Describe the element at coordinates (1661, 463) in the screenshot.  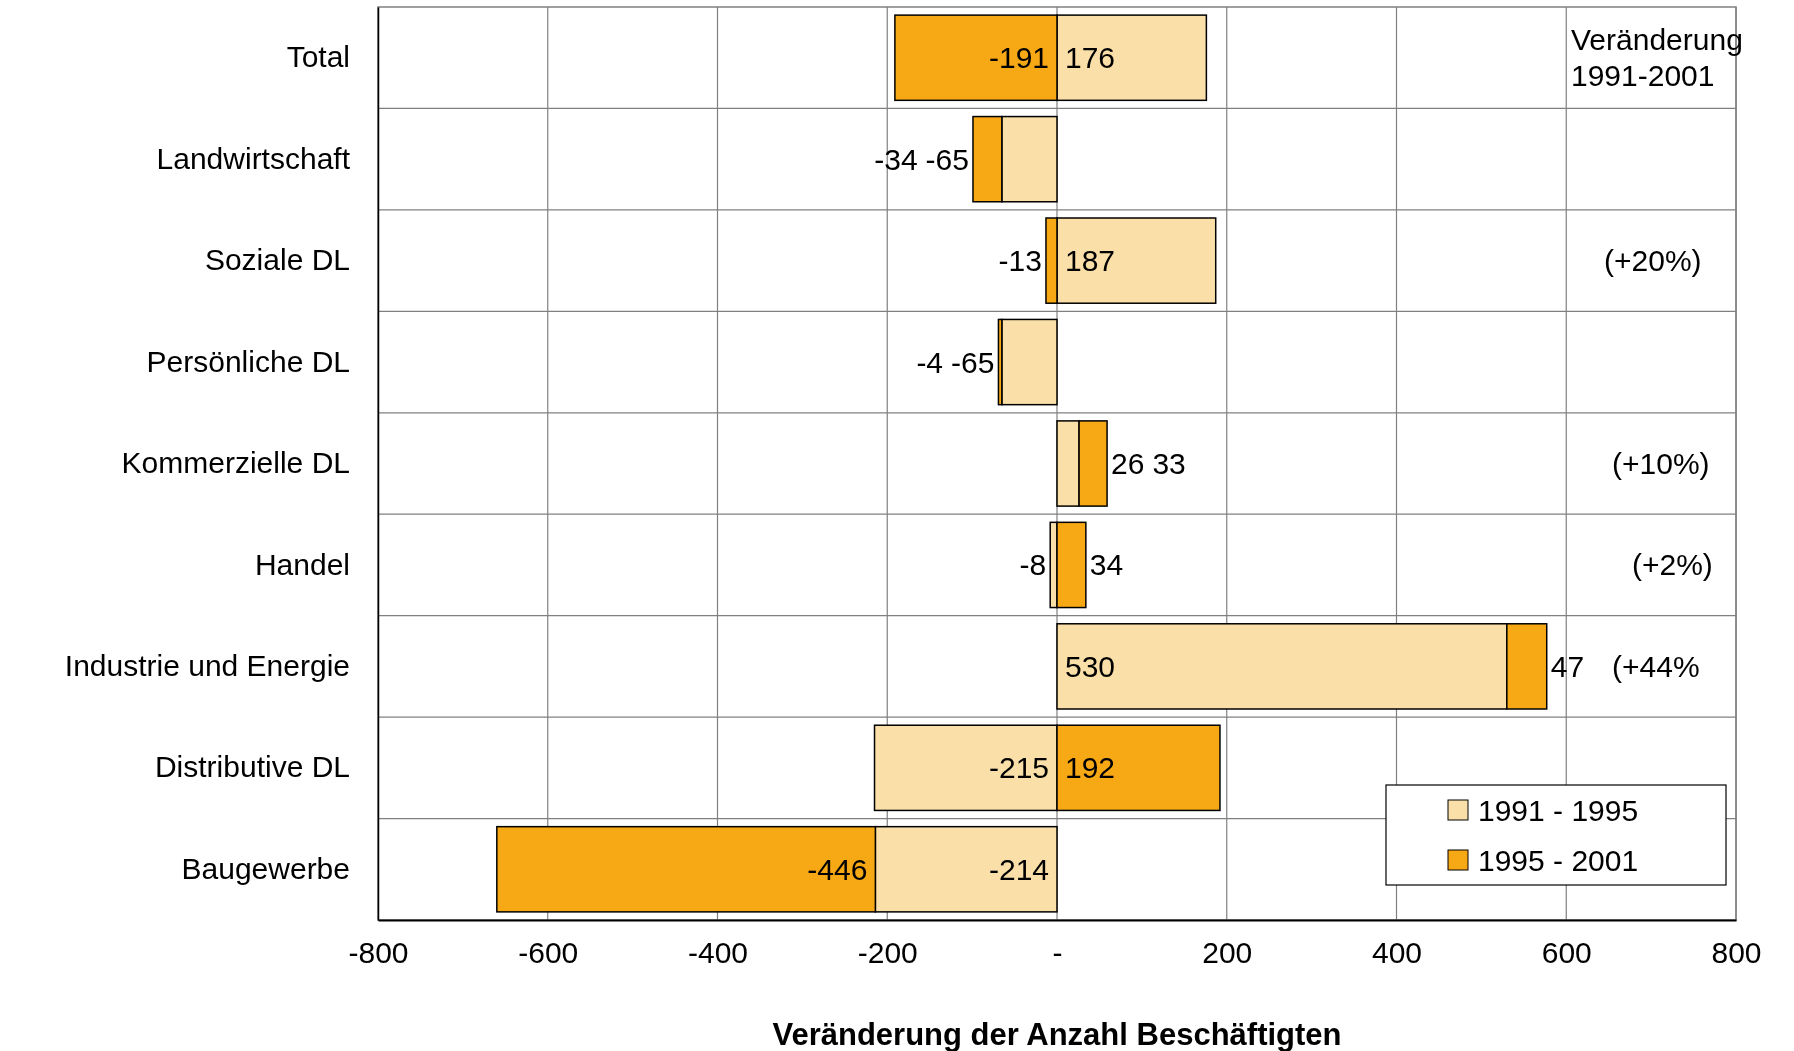
I see `annotation: (+10%)` at that location.